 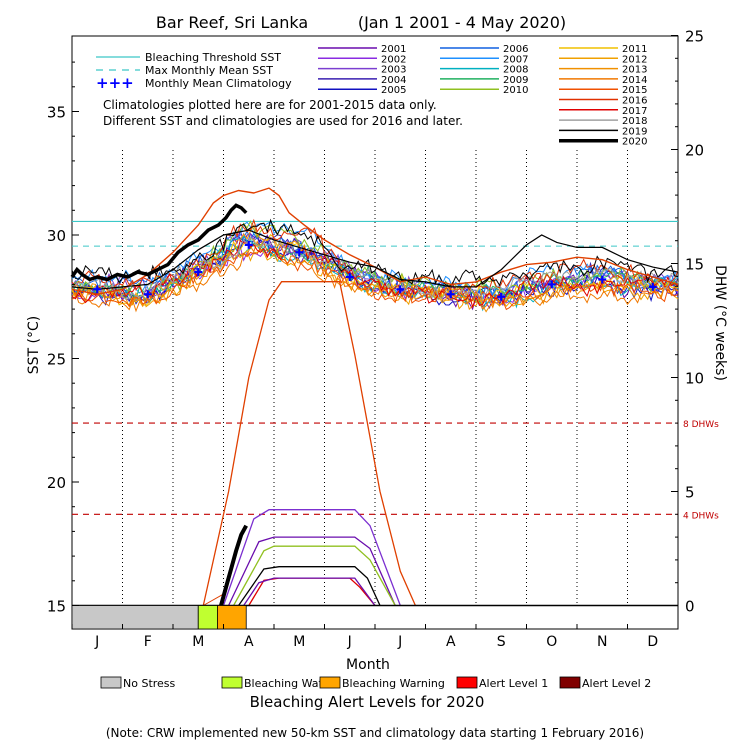 What do you see at coordinates (393, 59) in the screenshot?
I see `year-legend-label-2002: 2002` at bounding box center [393, 59].